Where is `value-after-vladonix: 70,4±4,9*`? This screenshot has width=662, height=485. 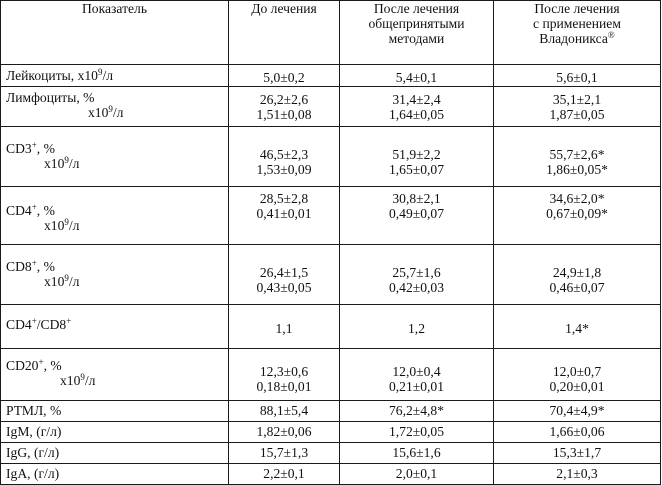
value-after-vladonix: 70,4±4,9* is located at coordinates (577, 411).